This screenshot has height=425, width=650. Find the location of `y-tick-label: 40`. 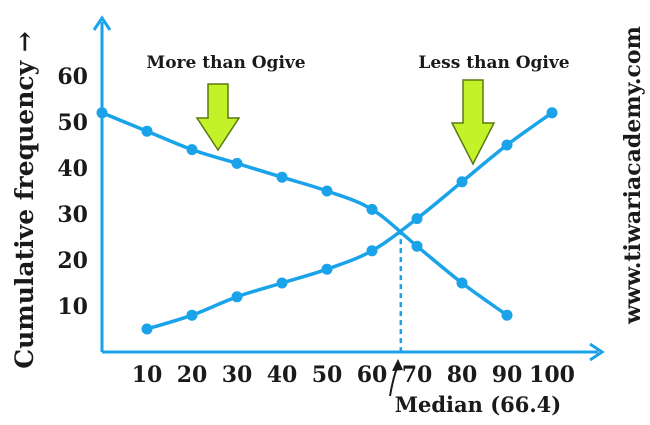

y-tick-label: 40 is located at coordinates (72, 169).